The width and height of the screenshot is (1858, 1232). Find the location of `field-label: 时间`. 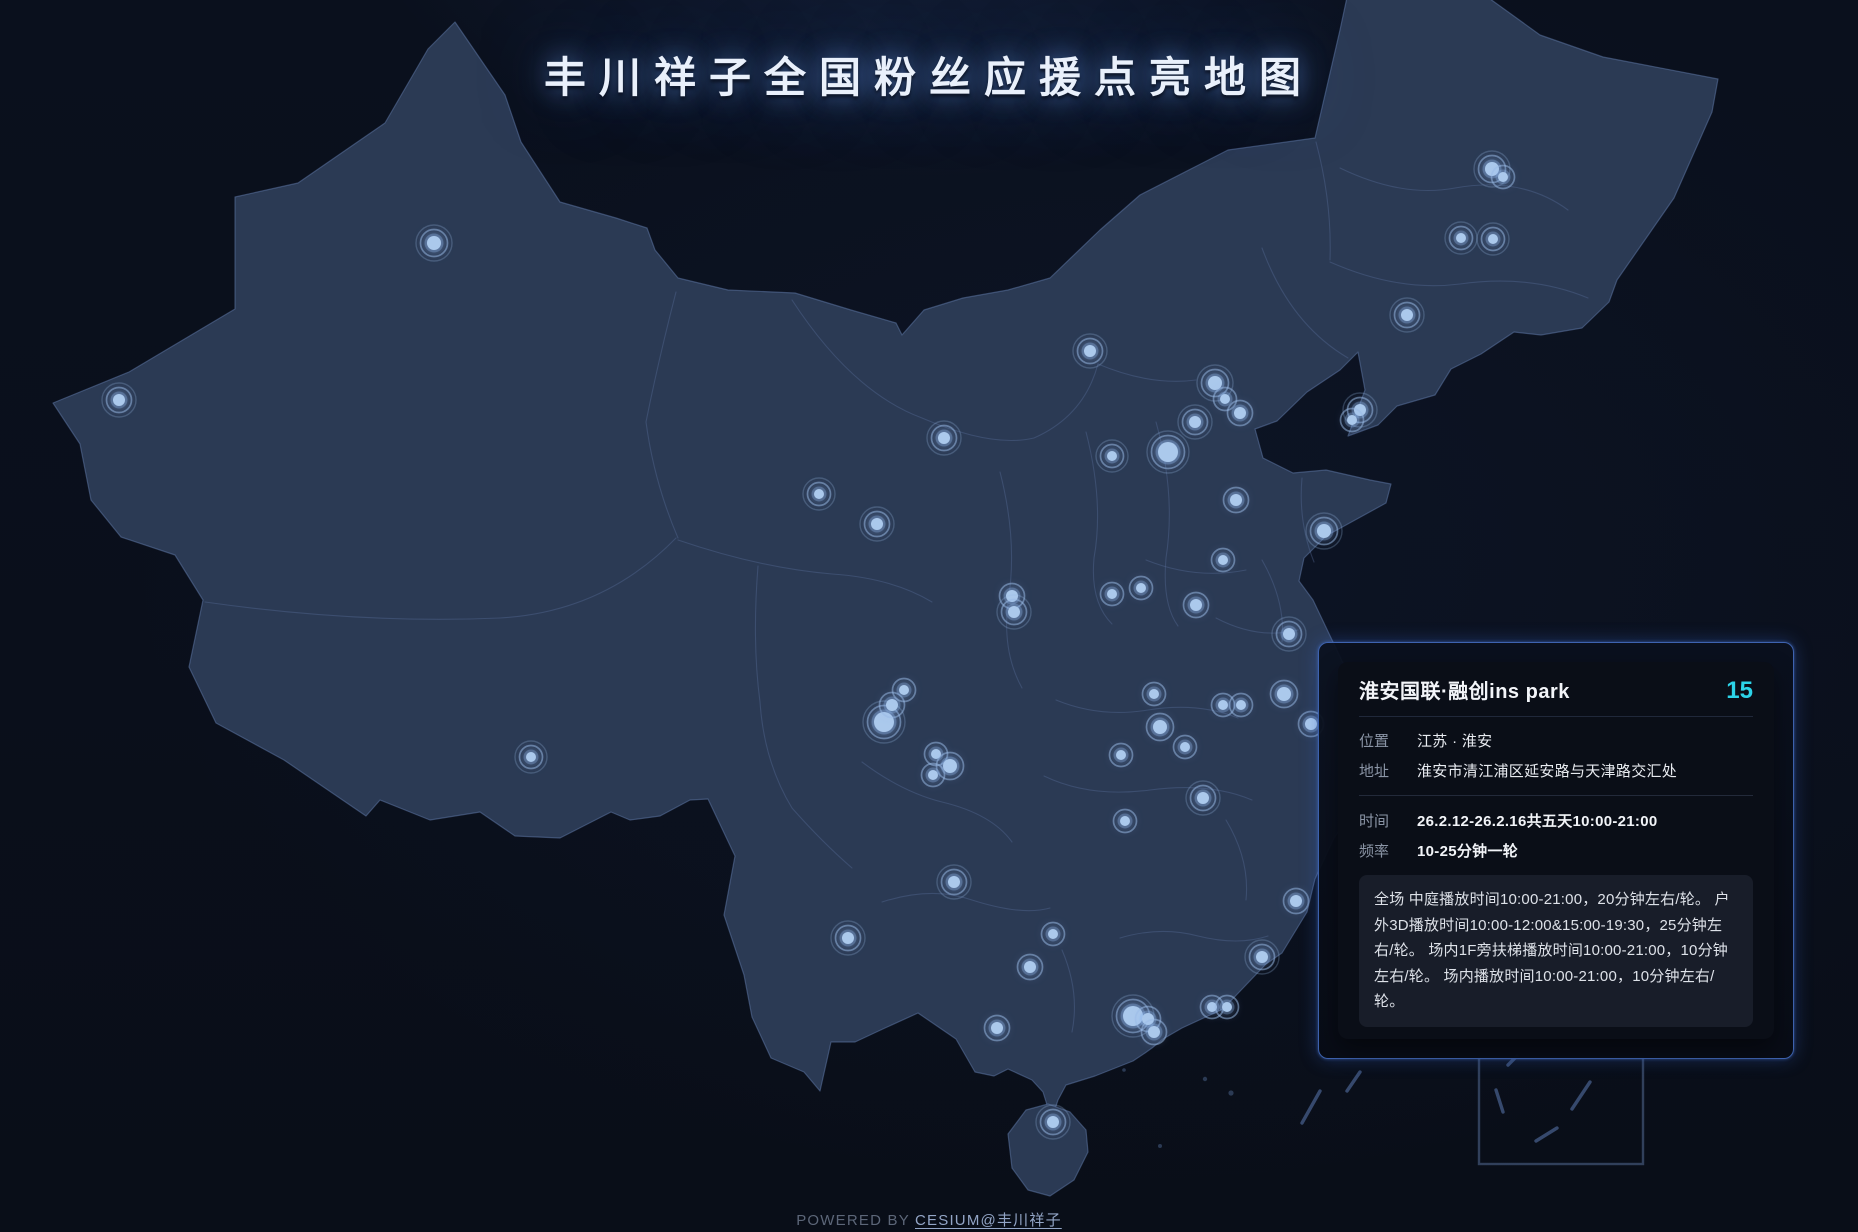

field-label: 时间 is located at coordinates (1374, 821).